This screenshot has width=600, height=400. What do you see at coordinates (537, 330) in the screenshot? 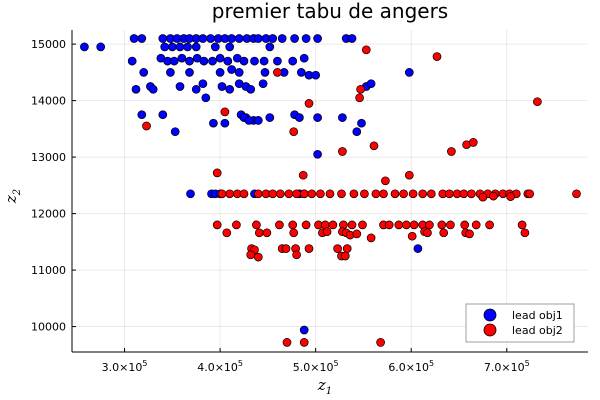
I see `legend-label-lead-obj2: lead obj2` at bounding box center [537, 330].